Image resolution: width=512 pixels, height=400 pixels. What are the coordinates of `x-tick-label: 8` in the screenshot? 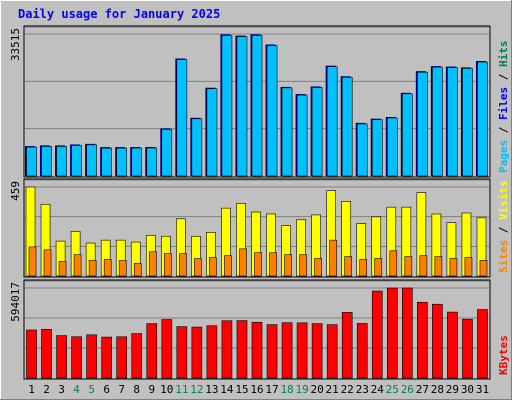 It's located at (136, 389).